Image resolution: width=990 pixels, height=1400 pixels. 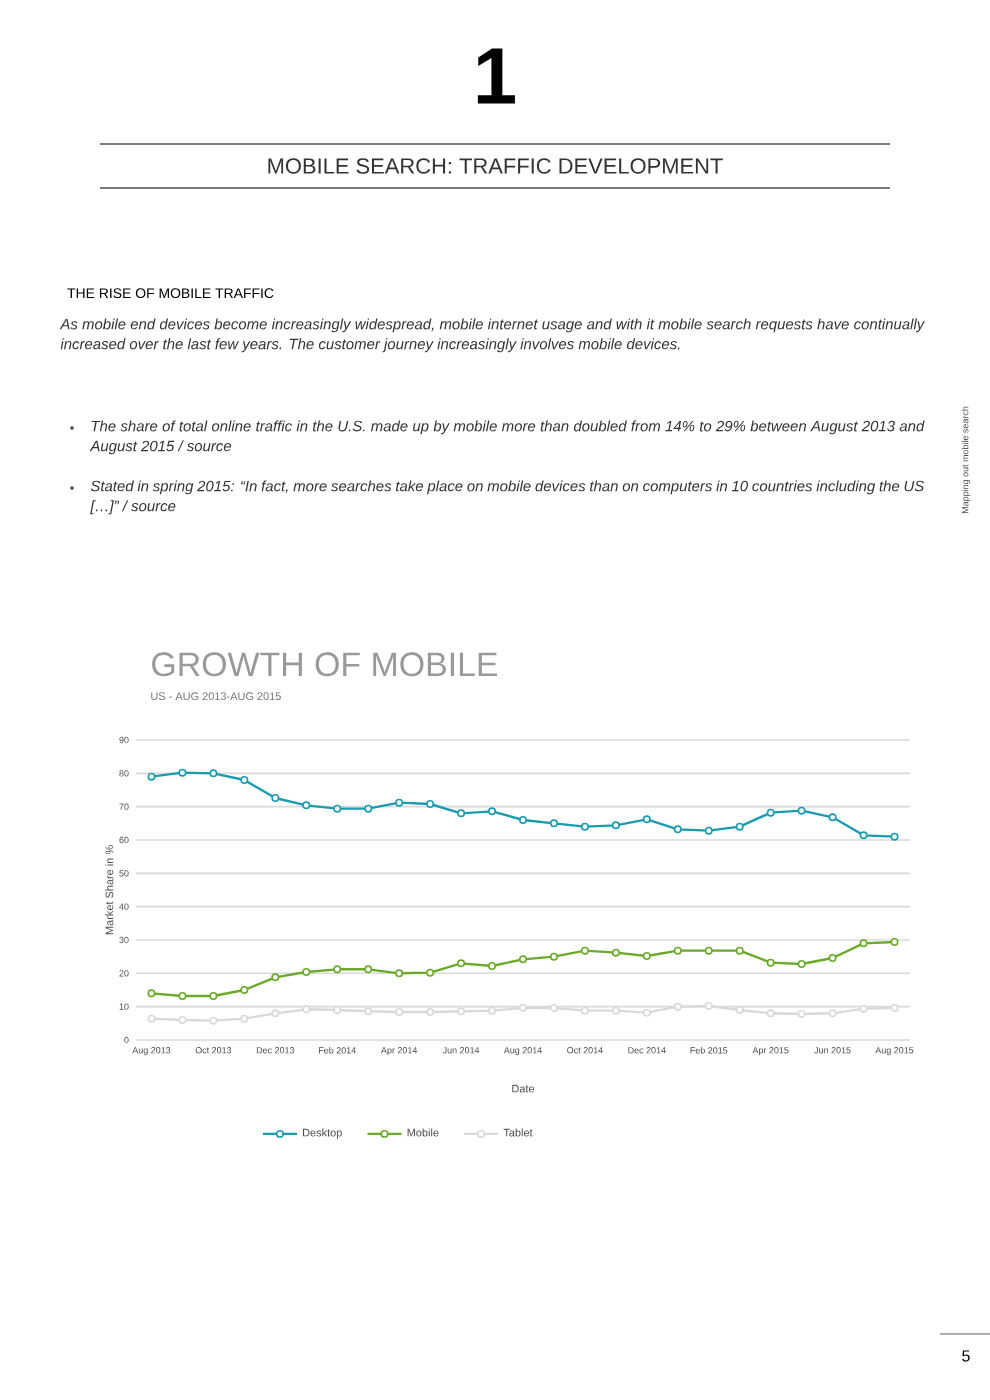 I want to click on text: 1, so click(x=496, y=76).